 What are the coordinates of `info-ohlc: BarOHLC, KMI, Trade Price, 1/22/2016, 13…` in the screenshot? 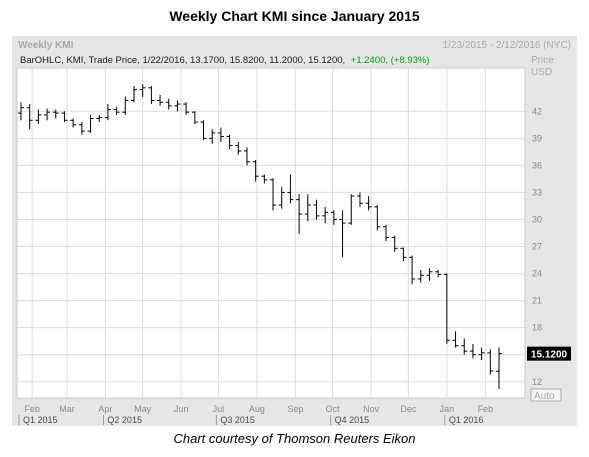 It's located at (182, 60).